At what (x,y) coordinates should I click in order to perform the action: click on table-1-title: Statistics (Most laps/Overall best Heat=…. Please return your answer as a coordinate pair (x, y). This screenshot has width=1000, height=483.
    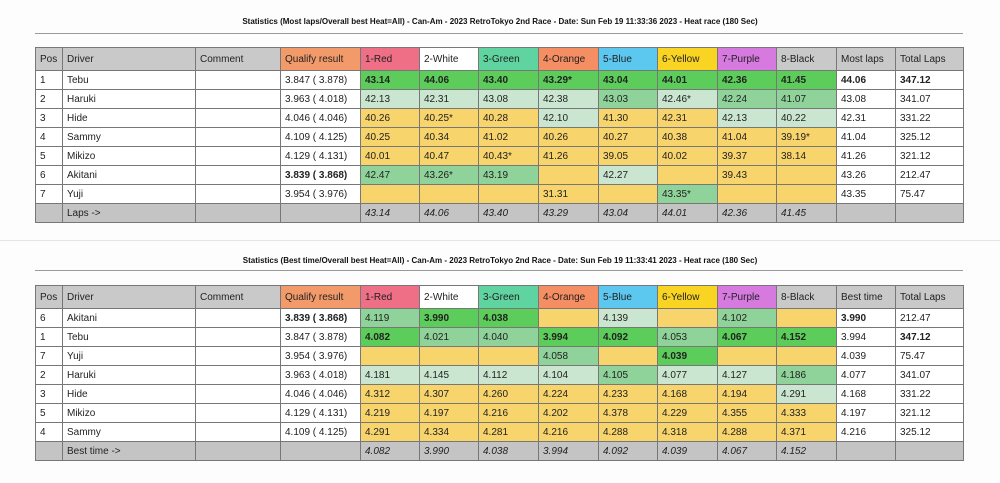
    Looking at the image, I should click on (500, 21).